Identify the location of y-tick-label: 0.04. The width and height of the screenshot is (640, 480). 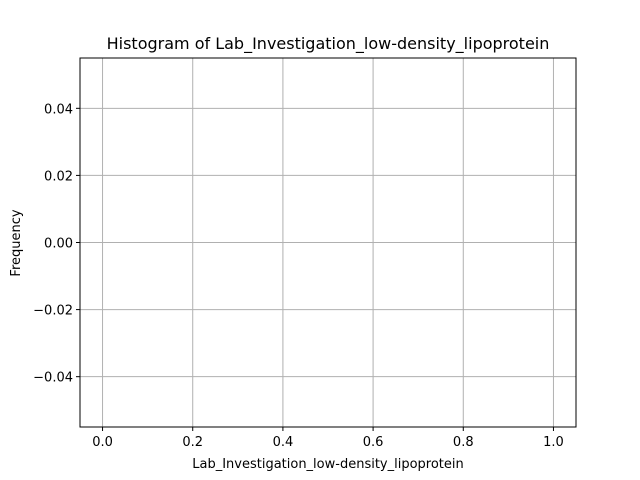
(58, 109).